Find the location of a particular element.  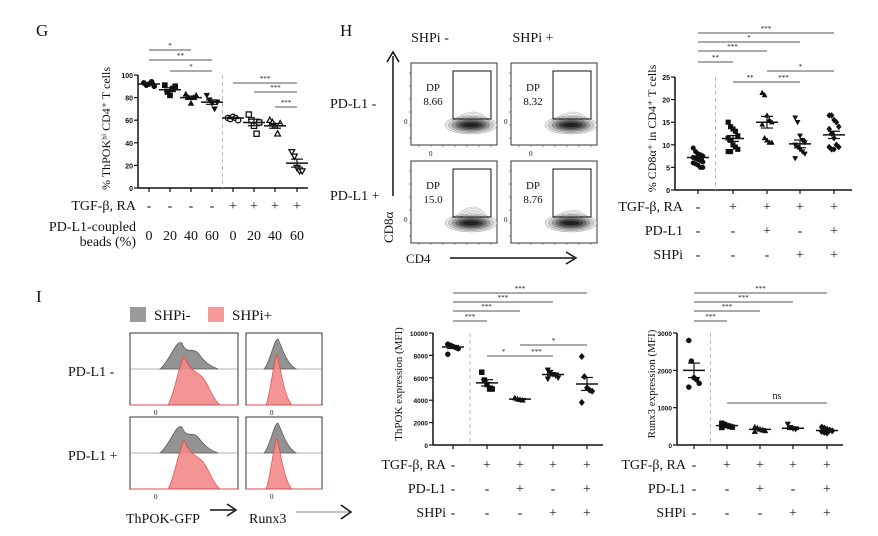

legend-label-shpi-neg: SHPi- is located at coordinates (172, 316).